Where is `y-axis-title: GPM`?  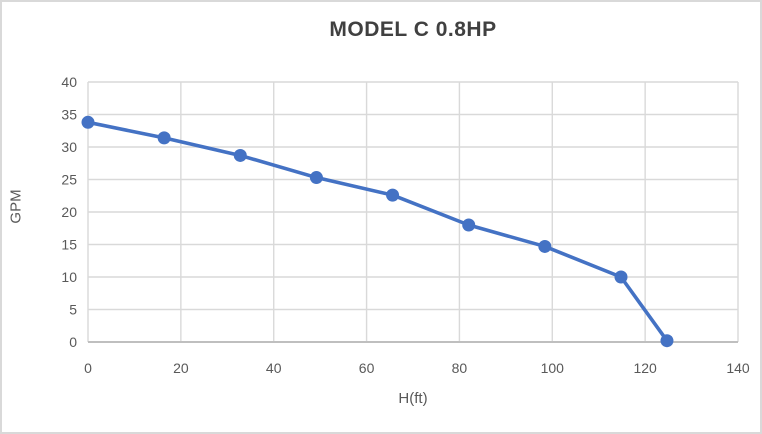 y-axis-title: GPM is located at coordinates (16, 206).